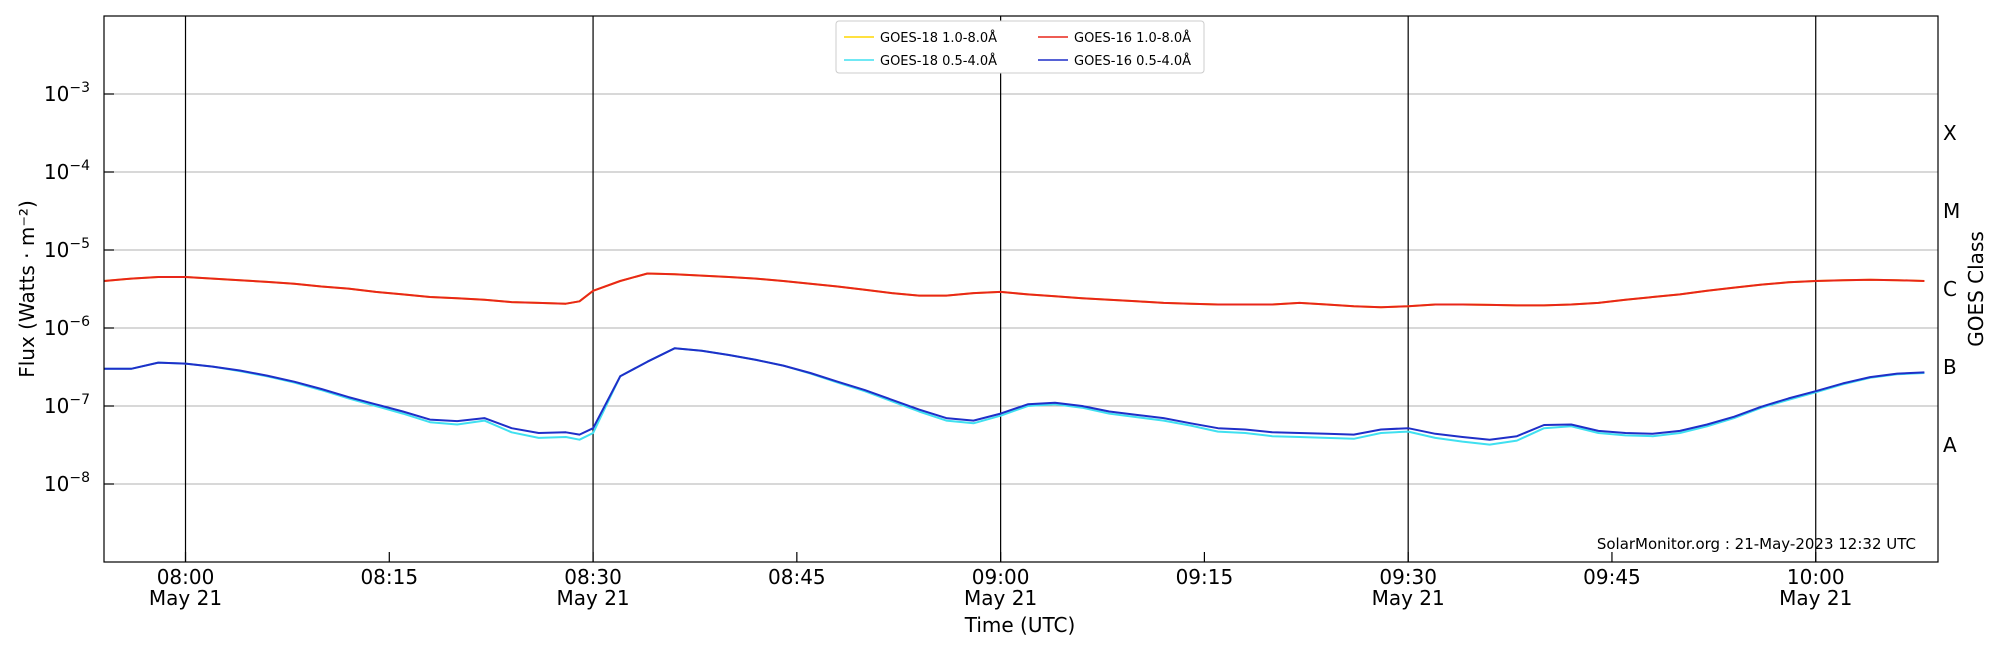 The image size is (2000, 650). Describe the element at coordinates (1612, 577) in the screenshot. I see `x-tick-label: 09:45` at that location.